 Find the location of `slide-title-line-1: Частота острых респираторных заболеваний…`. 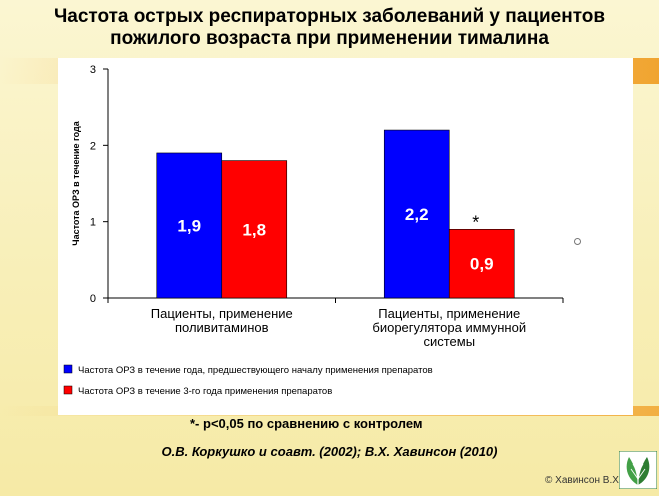

slide-title-line-1: Частота острых респираторных заболеваний… is located at coordinates (329, 16).